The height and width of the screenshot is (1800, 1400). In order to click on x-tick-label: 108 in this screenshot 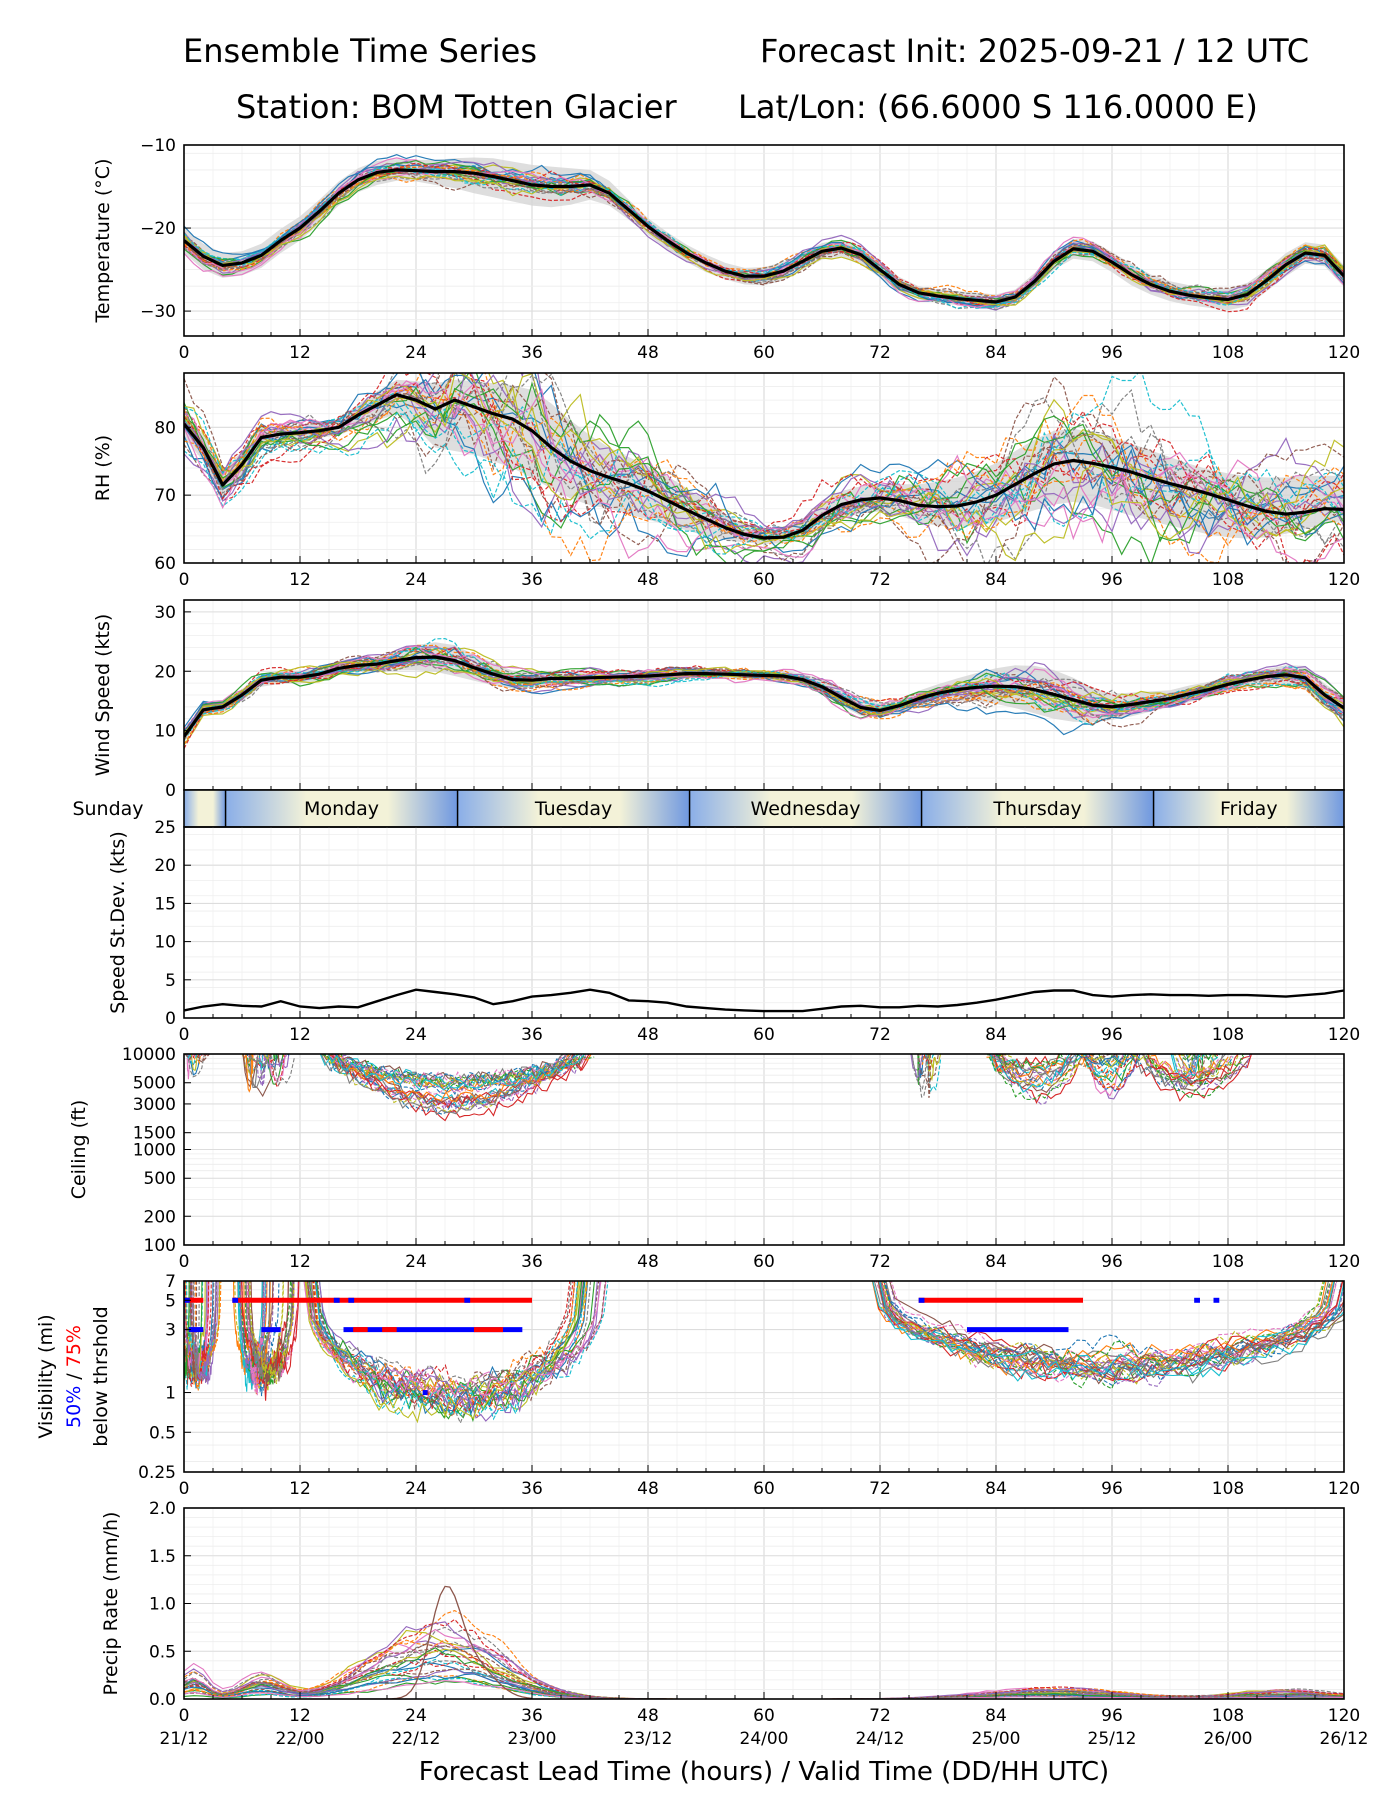, I will do `click(1228, 1262)`.